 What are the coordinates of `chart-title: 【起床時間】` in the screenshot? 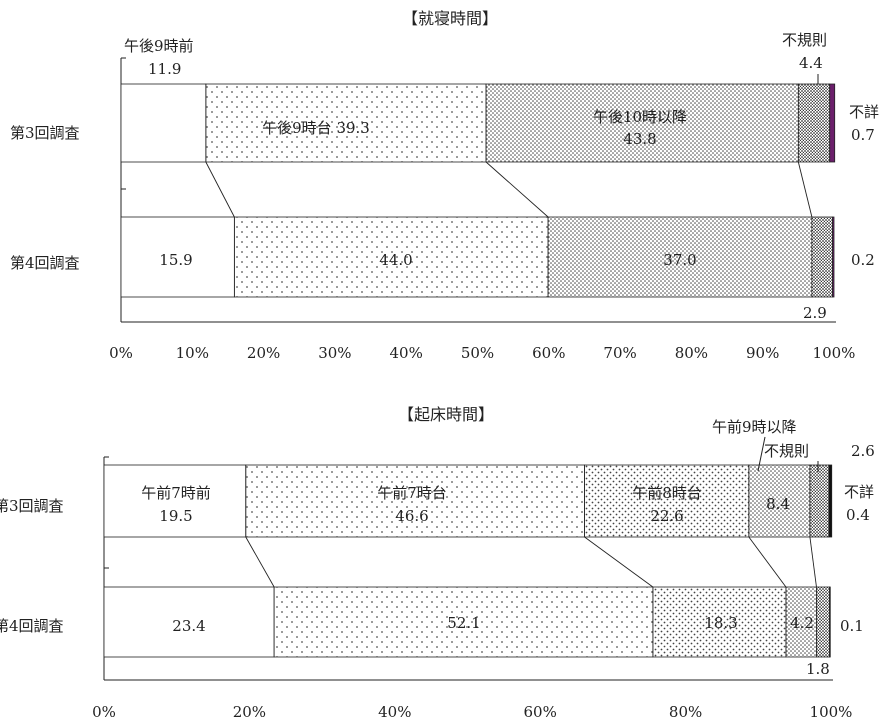 It's located at (446, 414).